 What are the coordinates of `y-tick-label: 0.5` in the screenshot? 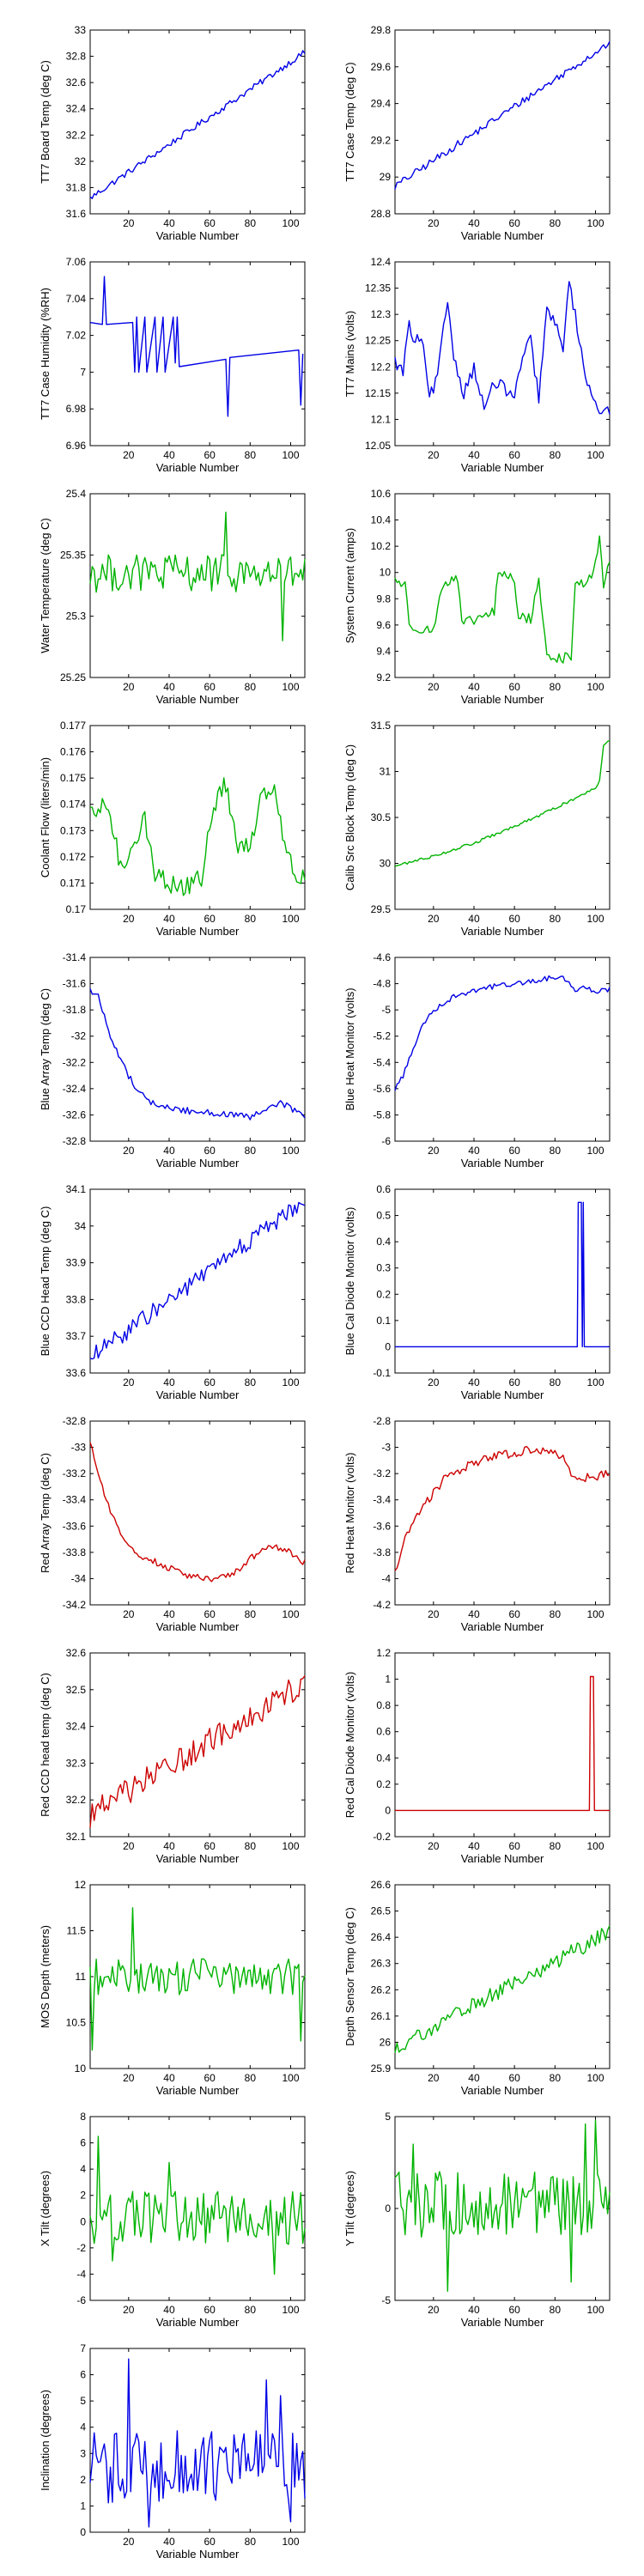 It's located at (383, 1216).